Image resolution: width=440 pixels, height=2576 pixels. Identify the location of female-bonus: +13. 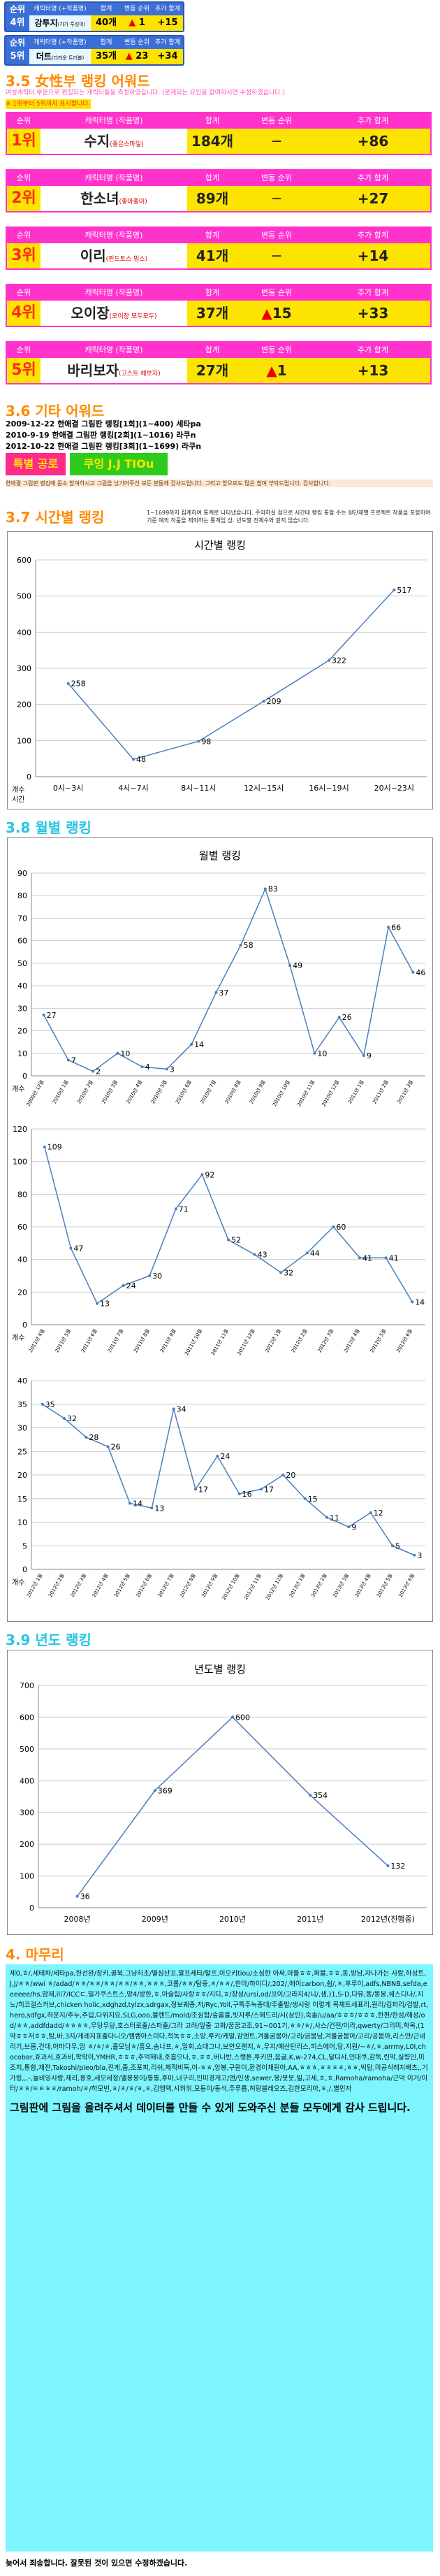
(373, 370).